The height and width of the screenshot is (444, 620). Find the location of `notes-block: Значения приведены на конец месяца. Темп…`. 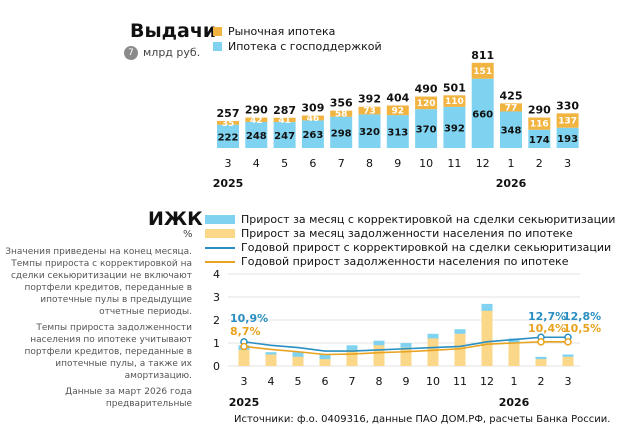

notes-block: Значения приведены на конец месяца. Темп… is located at coordinates (97, 330).